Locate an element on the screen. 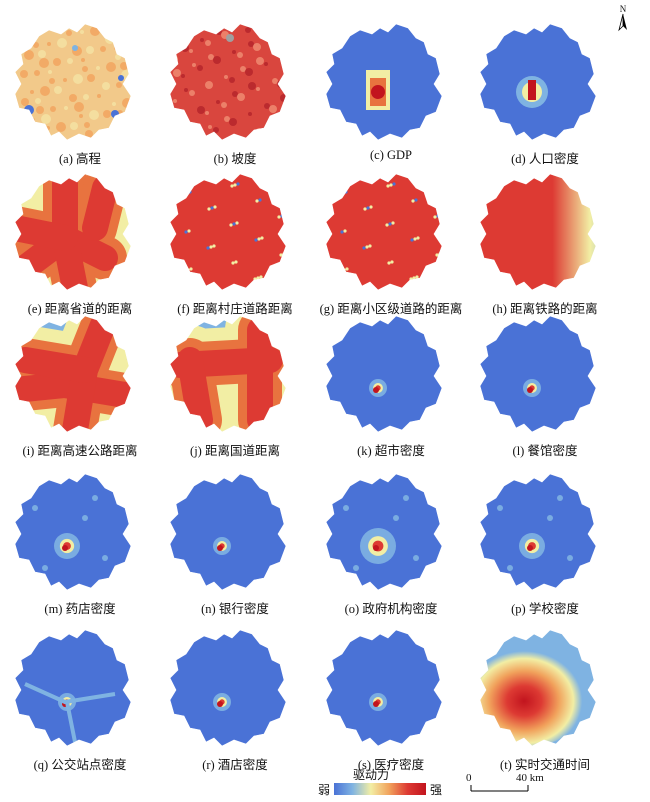 This screenshot has width=650, height=802. map-caption: (q) 公交站点密度 is located at coordinates (80, 765).